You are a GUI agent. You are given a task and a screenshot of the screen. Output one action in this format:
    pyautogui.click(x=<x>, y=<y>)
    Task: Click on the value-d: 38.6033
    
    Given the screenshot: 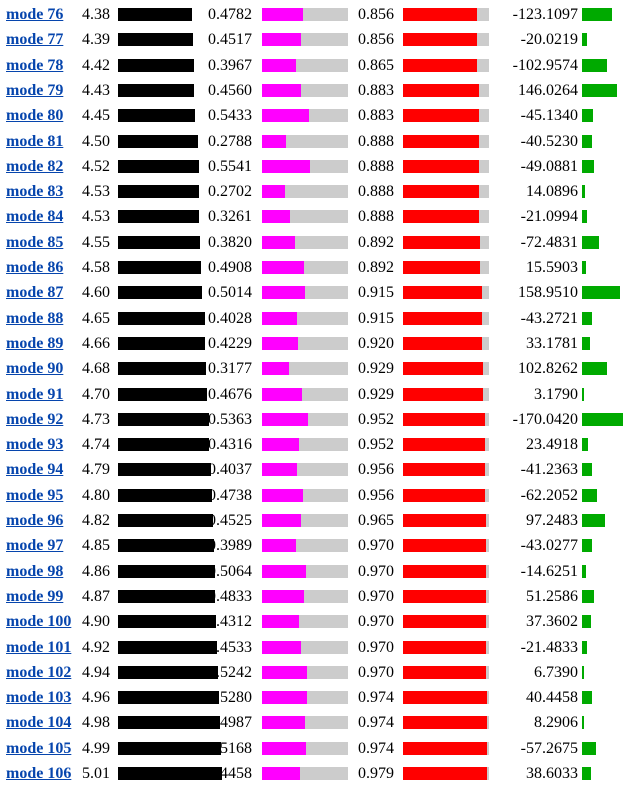 What is the action you would take?
    pyautogui.click(x=552, y=773)
    